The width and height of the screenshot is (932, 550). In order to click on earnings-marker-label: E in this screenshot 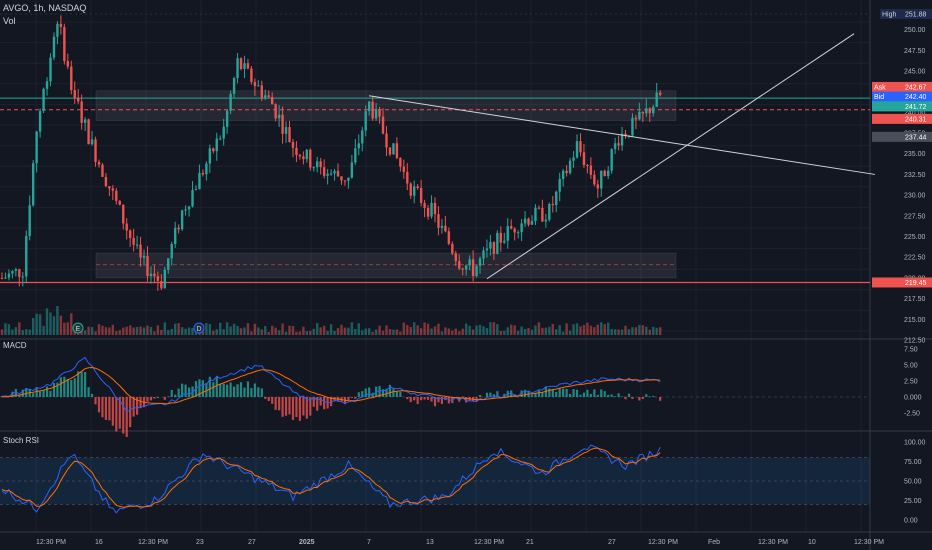, I will do `click(78, 329)`.